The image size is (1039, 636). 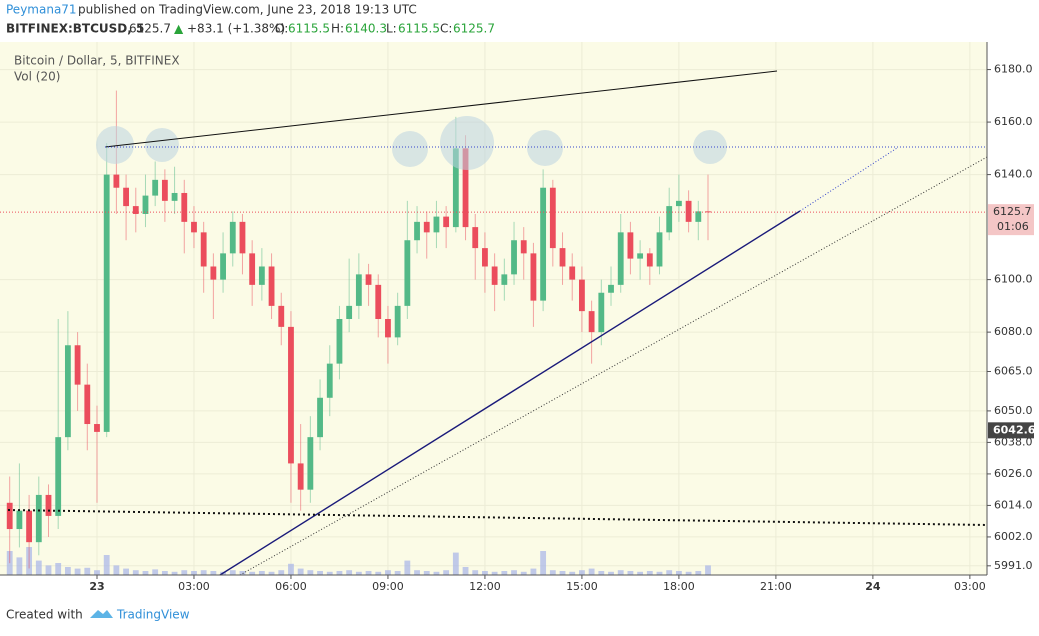 What do you see at coordinates (388, 586) in the screenshot?
I see `x-tick-label: 09:00` at bounding box center [388, 586].